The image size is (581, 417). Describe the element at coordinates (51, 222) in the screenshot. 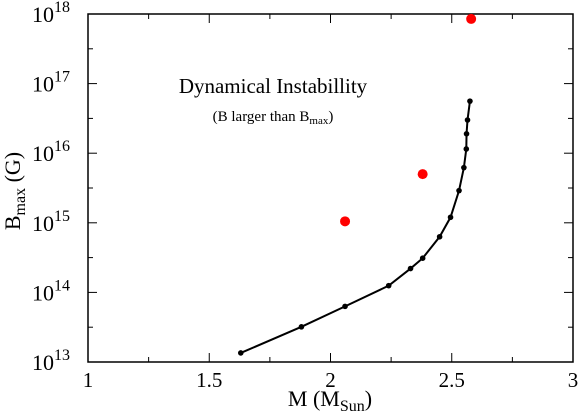

I see `y-tick-label: 1015` at that location.